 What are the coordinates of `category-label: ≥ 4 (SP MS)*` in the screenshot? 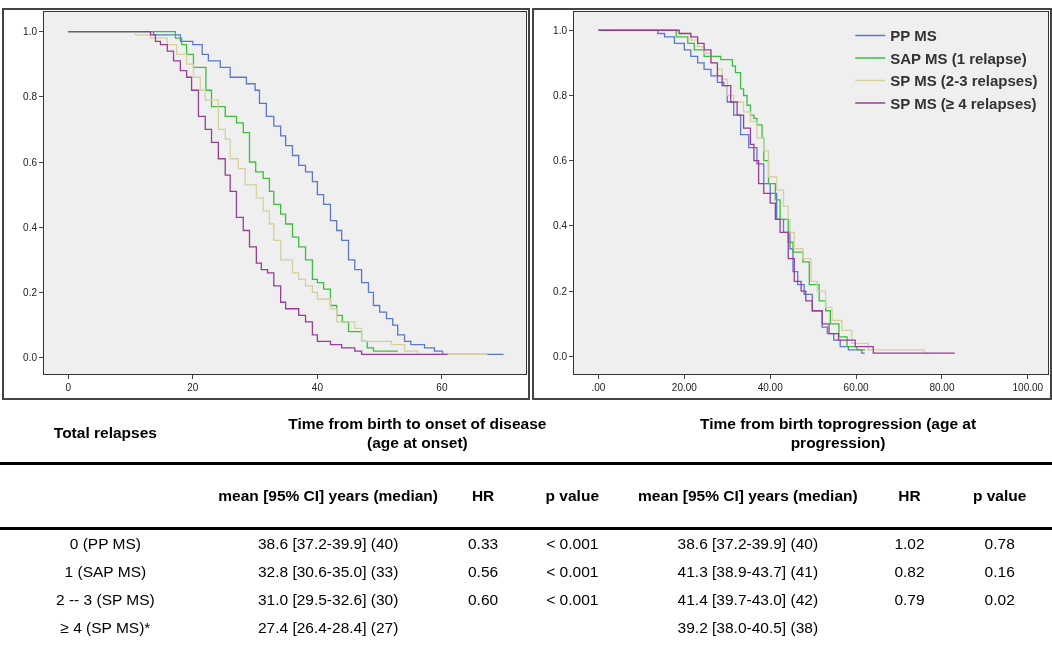 It's located at (105, 627).